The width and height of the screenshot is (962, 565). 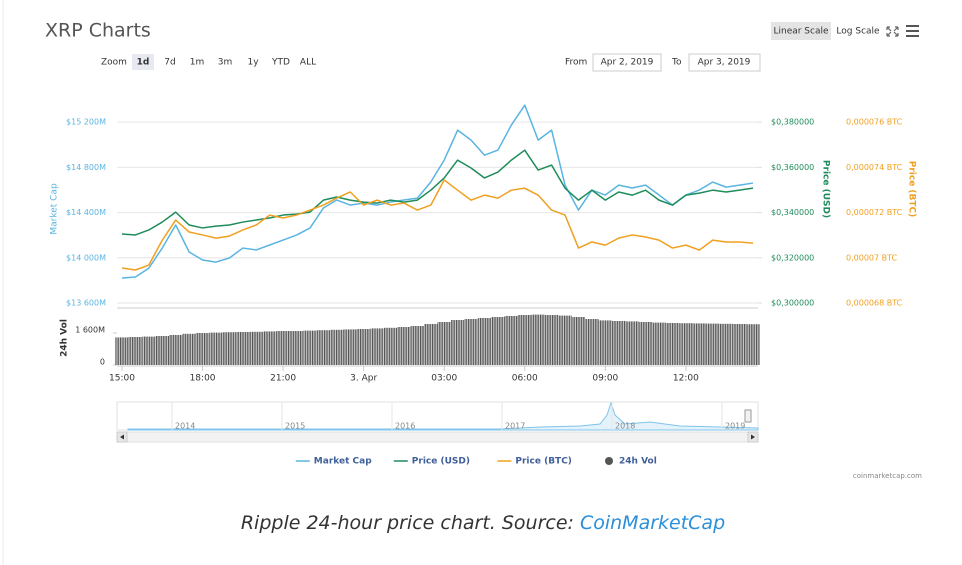 I want to click on y3-axis-title: Price (BTC), so click(x=912, y=189).